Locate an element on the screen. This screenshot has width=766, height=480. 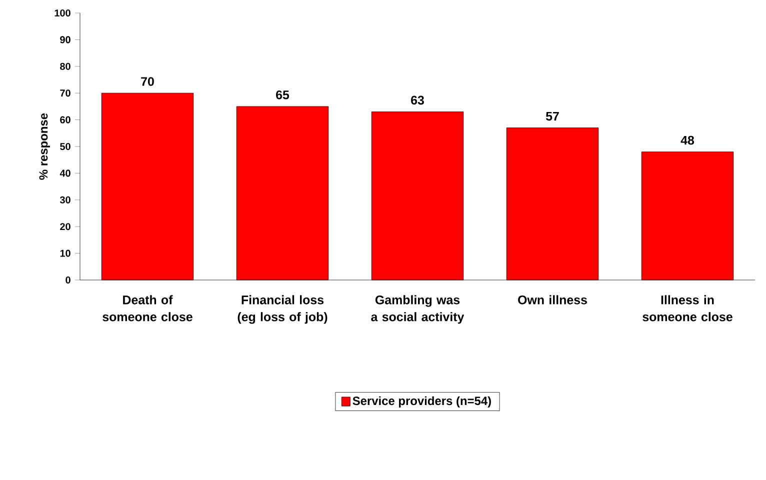
x-tick-label: Financial loss (eg loss of job) is located at coordinates (283, 309).